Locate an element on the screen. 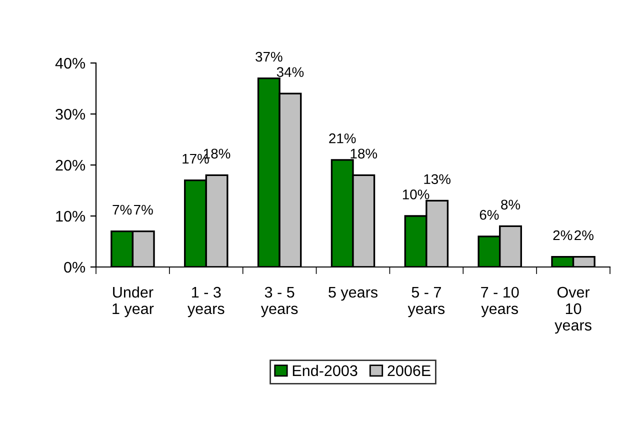 The height and width of the screenshot is (431, 632). data-label: 21% is located at coordinates (342, 138).